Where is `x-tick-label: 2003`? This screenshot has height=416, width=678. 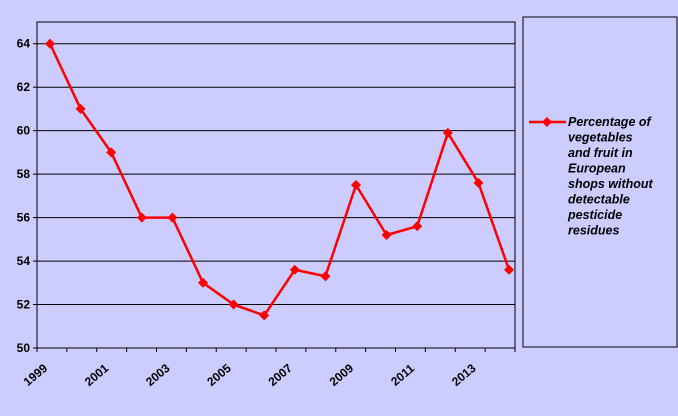 x-tick-label: 2003 is located at coordinates (158, 375).